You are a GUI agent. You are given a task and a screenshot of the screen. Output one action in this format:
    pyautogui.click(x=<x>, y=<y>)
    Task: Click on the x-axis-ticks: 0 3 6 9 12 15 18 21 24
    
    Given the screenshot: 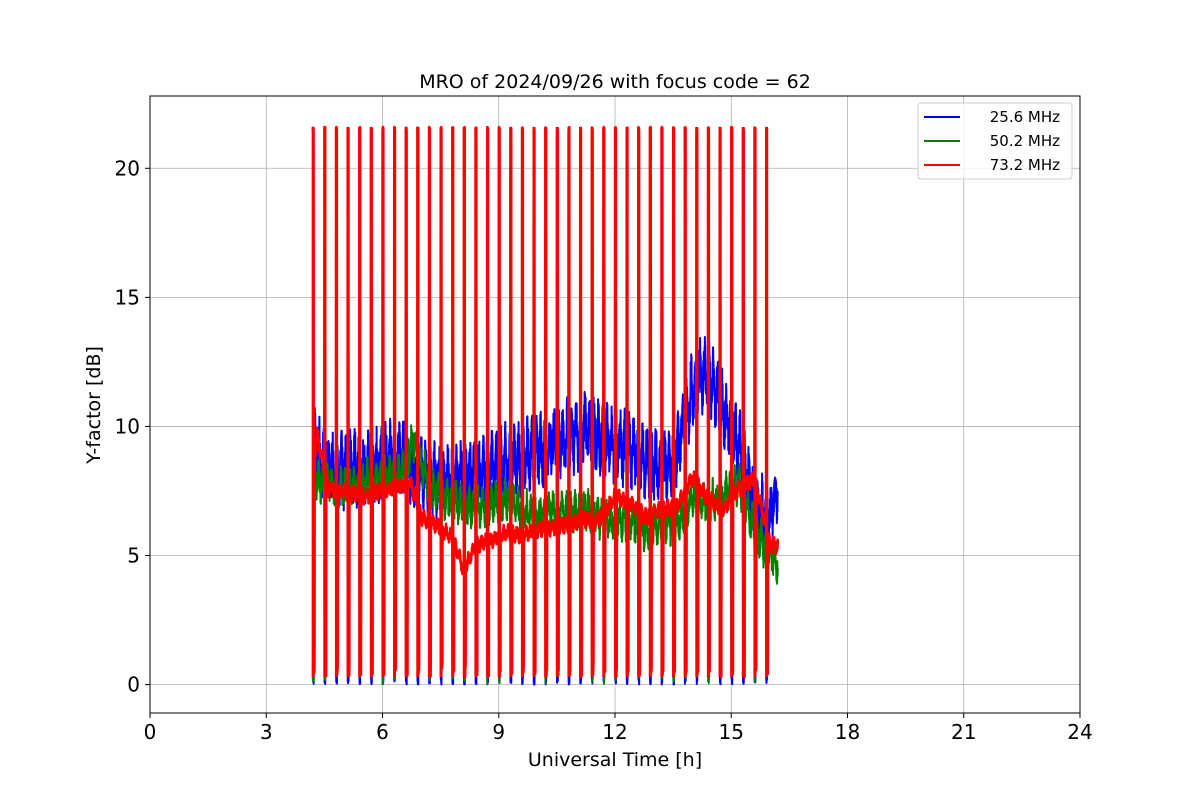 What is the action you would take?
    pyautogui.click(x=618, y=728)
    